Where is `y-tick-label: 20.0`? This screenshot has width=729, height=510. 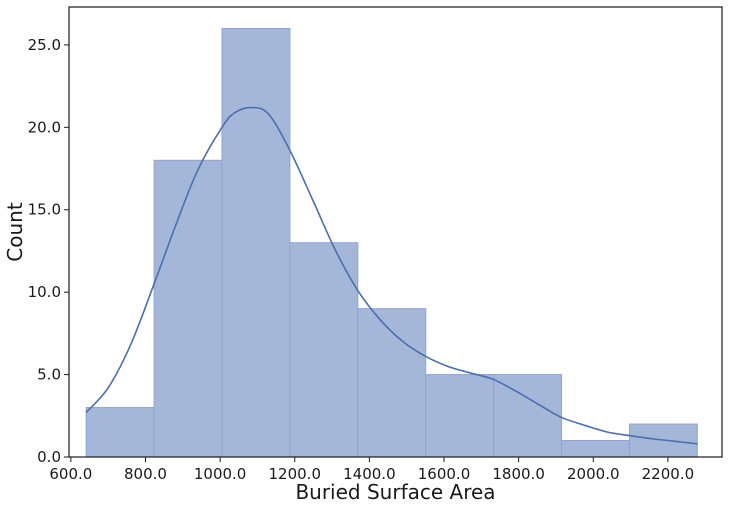 y-tick-label: 20.0 is located at coordinates (44, 127).